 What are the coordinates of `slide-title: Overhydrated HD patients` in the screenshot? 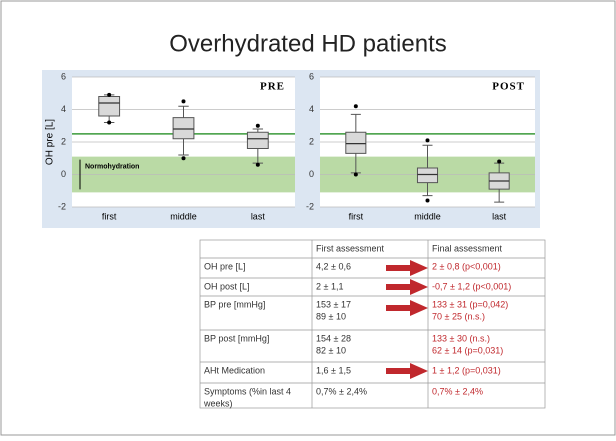 It's located at (307, 43).